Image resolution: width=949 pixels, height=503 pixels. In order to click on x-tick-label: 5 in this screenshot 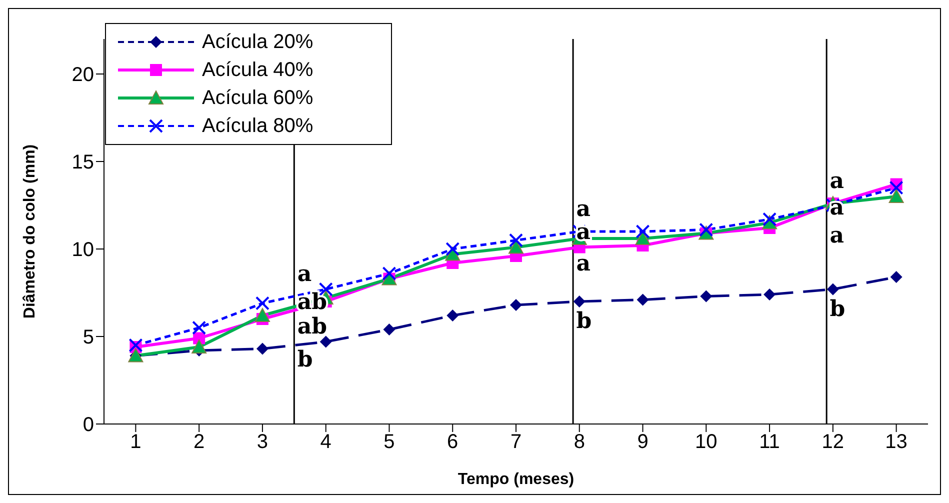, I will do `click(389, 442)`.